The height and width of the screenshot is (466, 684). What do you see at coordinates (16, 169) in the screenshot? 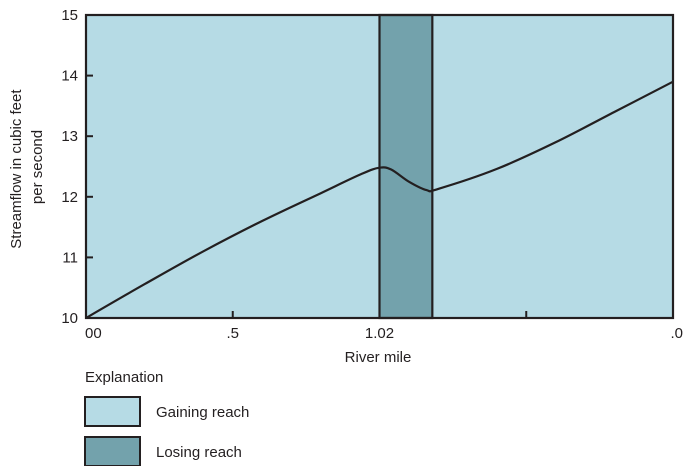
I see `y-axis-title-line-1: Streamflow in cubic feet` at bounding box center [16, 169].